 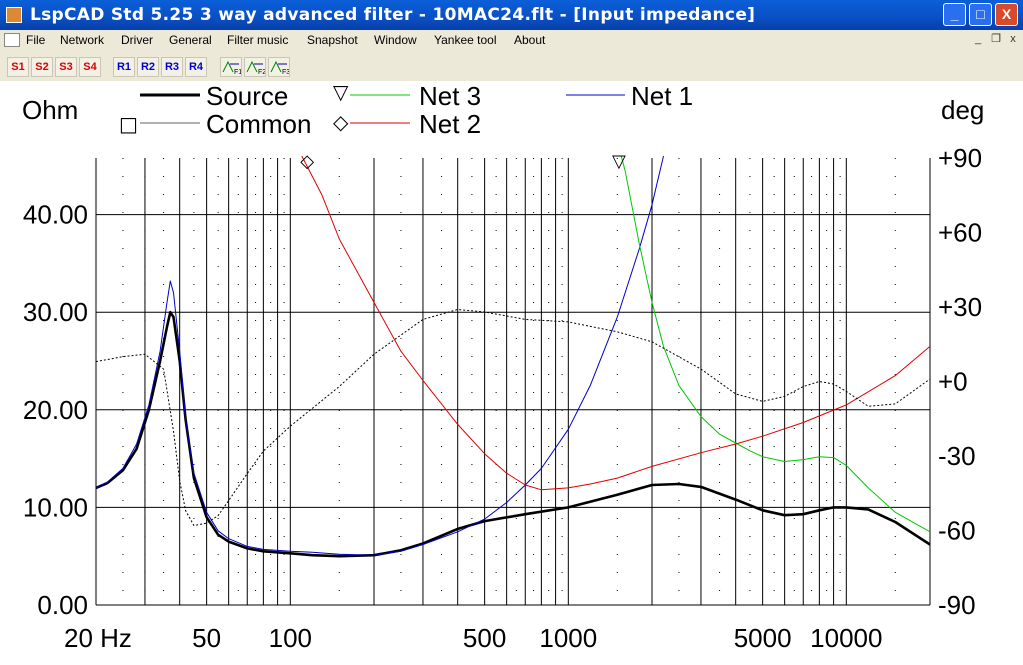 I want to click on y-right-tick-label: +30, so click(x=960, y=307).